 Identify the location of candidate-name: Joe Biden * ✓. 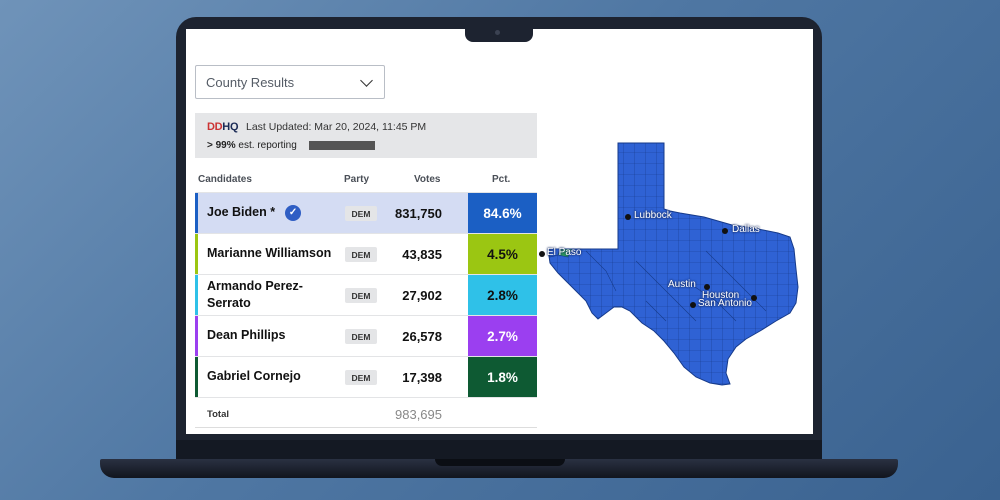
(272, 213).